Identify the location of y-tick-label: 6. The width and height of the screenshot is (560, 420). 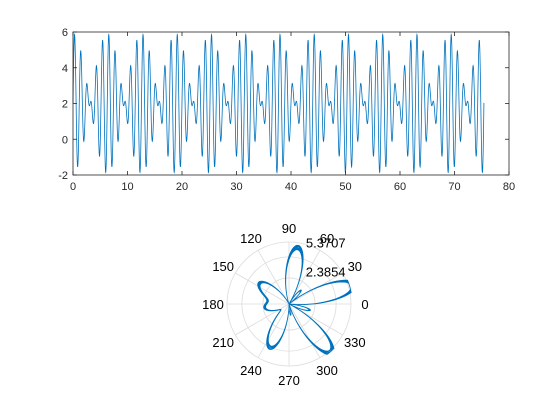
(65, 33).